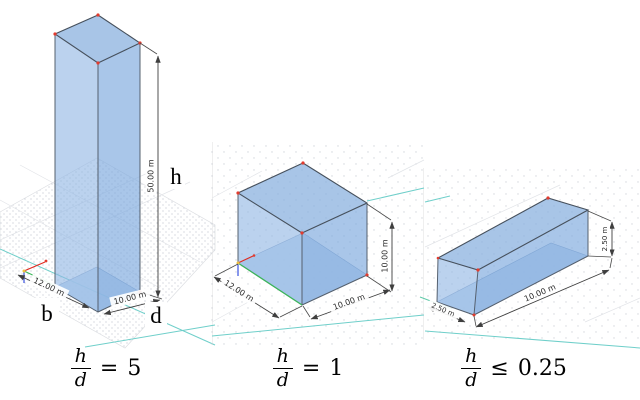 This screenshot has height=400, width=640. What do you see at coordinates (134, 368) in the screenshot?
I see `ratio-value: 5` at bounding box center [134, 368].